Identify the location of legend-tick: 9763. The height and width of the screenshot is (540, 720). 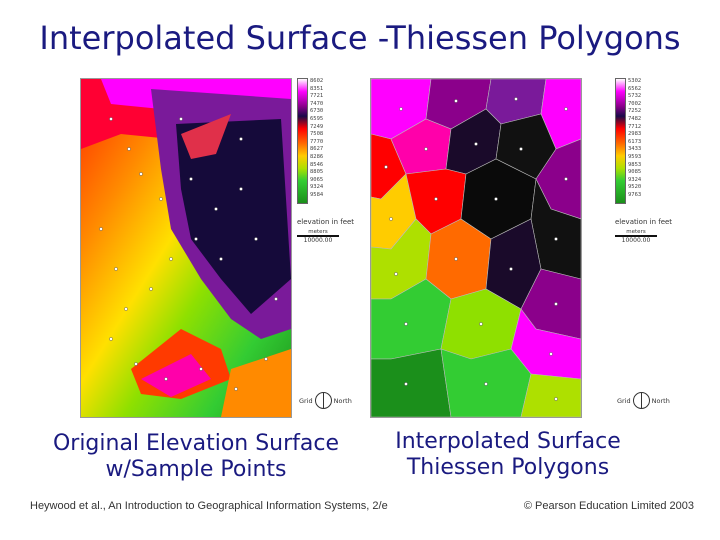
(635, 194).